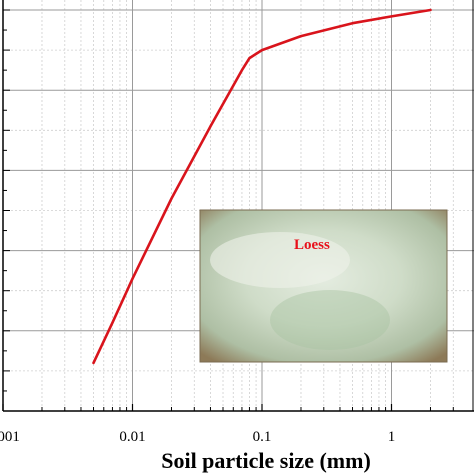 This screenshot has height=474, width=474. Describe the element at coordinates (6, 210) in the screenshot. I see `y-ticks` at that location.